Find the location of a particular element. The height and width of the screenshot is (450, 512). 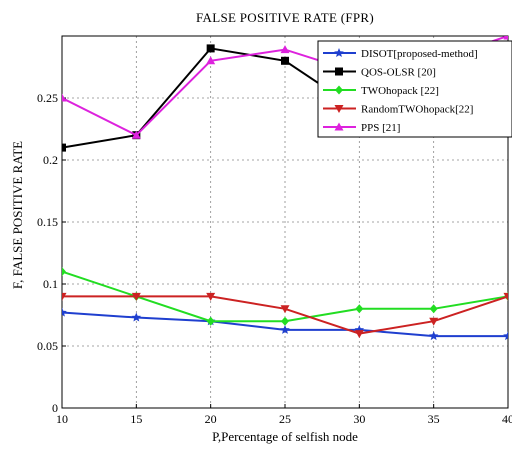

legend-label: QOS-OLSR [20] is located at coordinates (398, 73).